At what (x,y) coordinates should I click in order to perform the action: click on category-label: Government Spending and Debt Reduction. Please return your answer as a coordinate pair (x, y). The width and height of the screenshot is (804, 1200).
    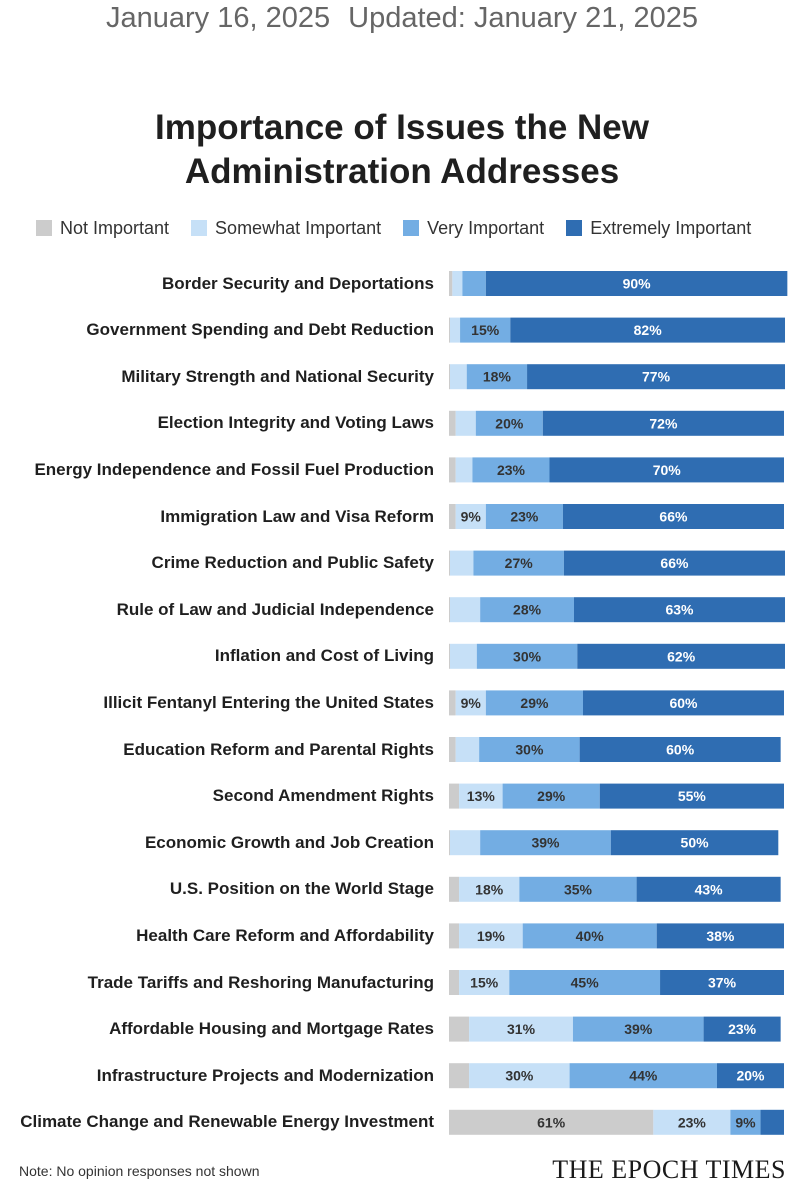
    Looking at the image, I should click on (260, 330).